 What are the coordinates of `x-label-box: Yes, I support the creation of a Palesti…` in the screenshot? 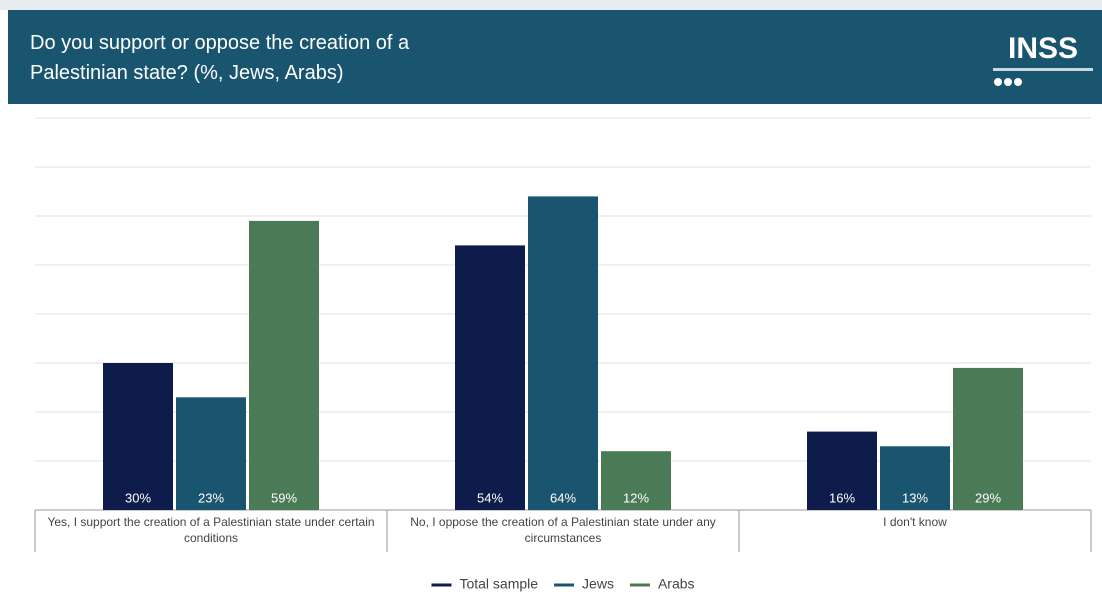 It's located at (211, 530).